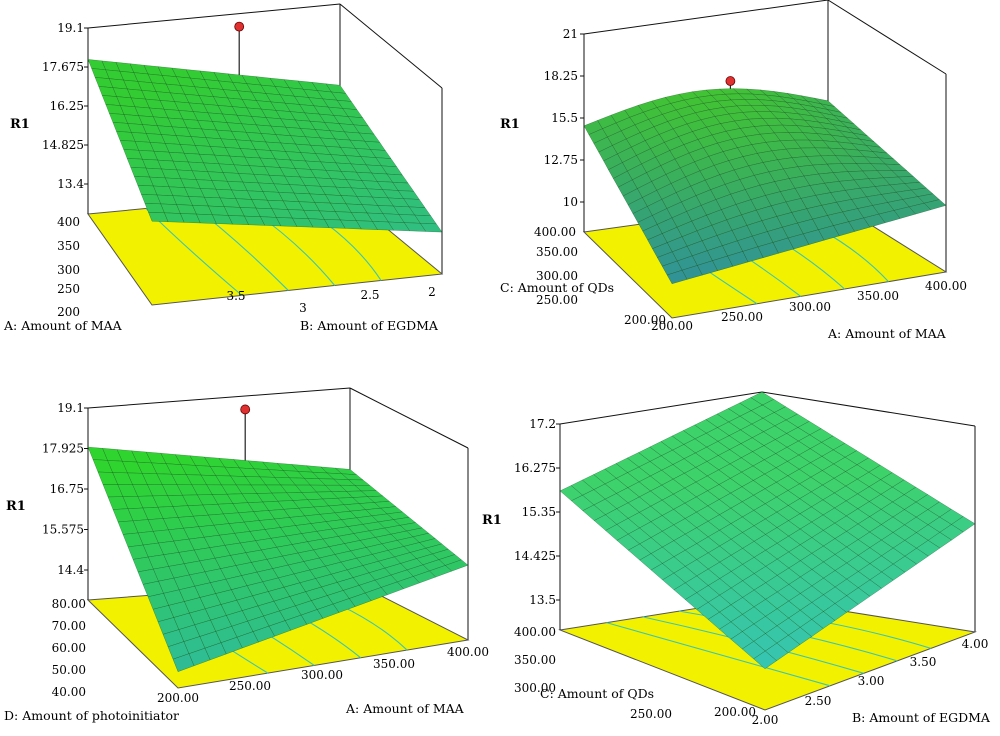 The width and height of the screenshot is (1000, 736). Describe the element at coordinates (235, 296) in the screenshot. I see `x-tick-label: 3.5` at that location.